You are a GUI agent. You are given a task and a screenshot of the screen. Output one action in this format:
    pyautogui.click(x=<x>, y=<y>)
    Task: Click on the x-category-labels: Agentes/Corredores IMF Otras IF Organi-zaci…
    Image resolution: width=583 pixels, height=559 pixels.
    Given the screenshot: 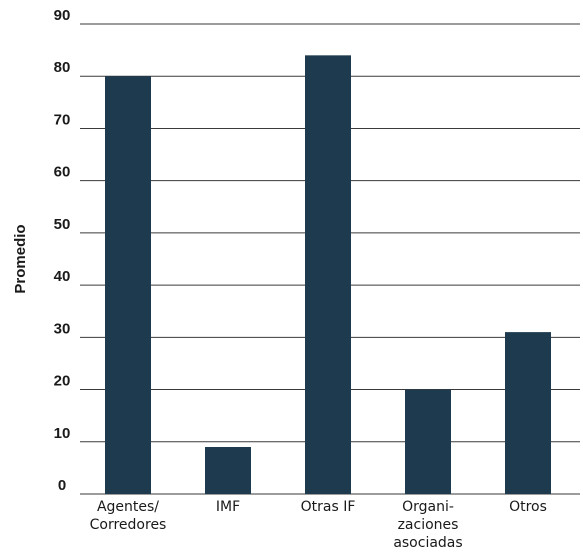 What is the action you would take?
    pyautogui.click(x=318, y=525)
    